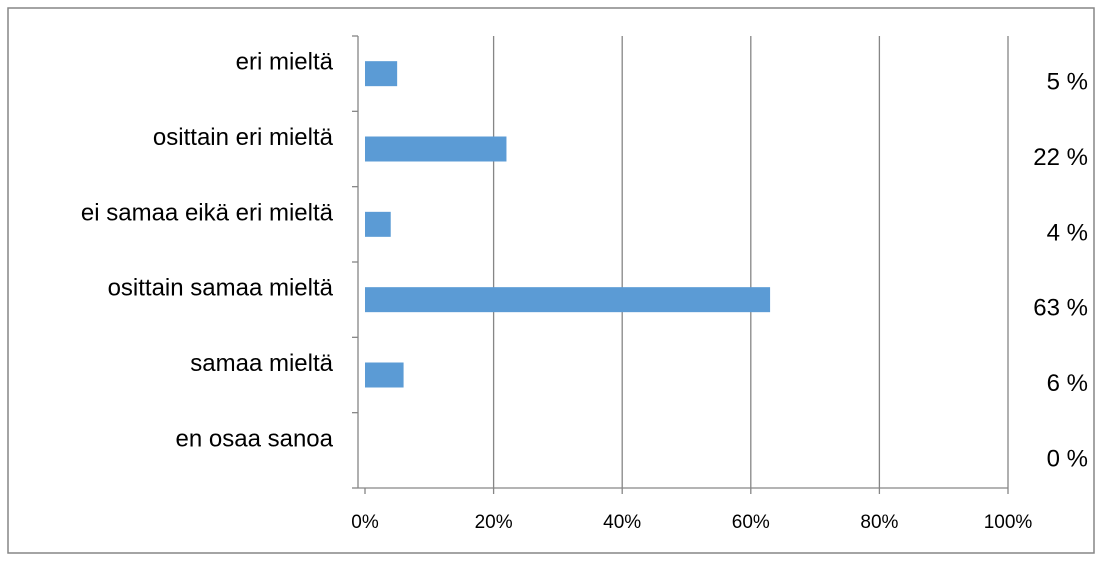 The width and height of the screenshot is (1104, 561). What do you see at coordinates (494, 522) in the screenshot?
I see `x-tick-label: 20%` at bounding box center [494, 522].